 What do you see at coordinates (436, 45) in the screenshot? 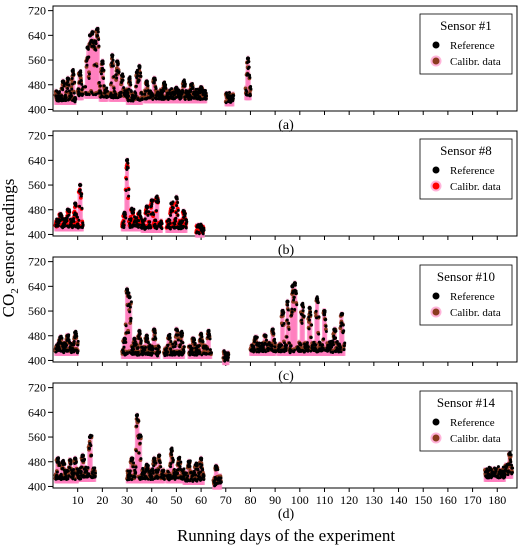
I see `legend-marker-reference` at bounding box center [436, 45].